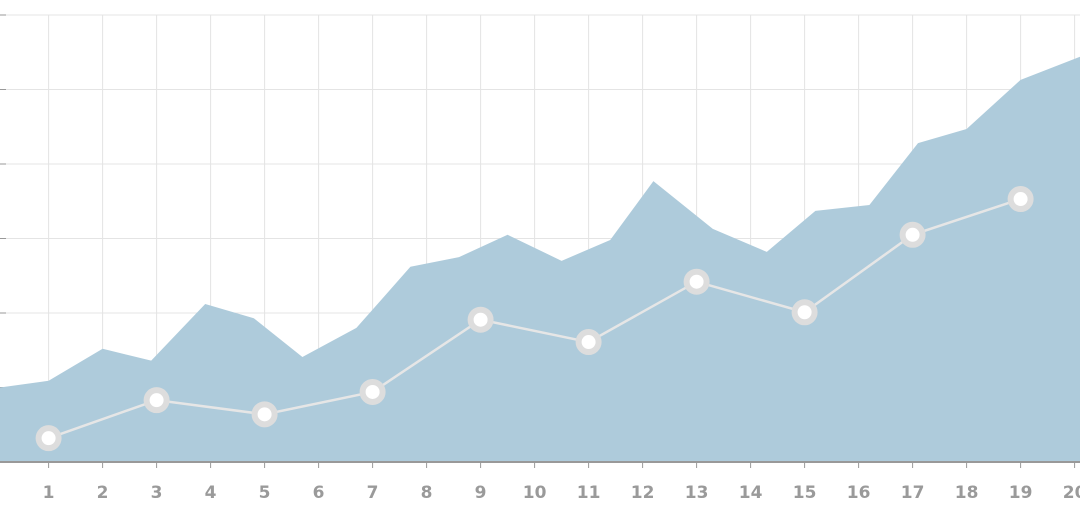  Describe the element at coordinates (751, 492) in the screenshot. I see `x-tick-label: 14` at that location.